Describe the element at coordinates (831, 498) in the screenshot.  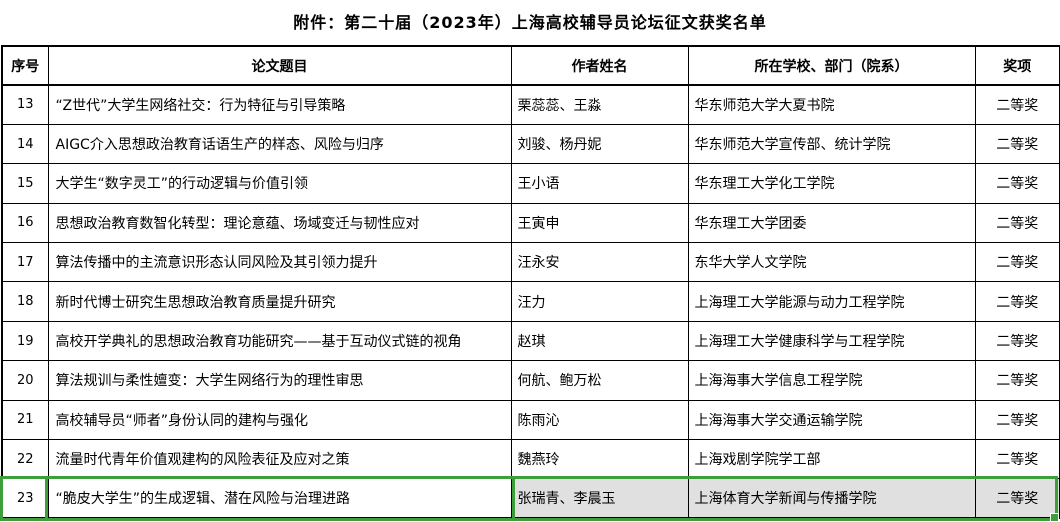
I see `cell-school: 上海体育大学新闻与传播学院` at that location.